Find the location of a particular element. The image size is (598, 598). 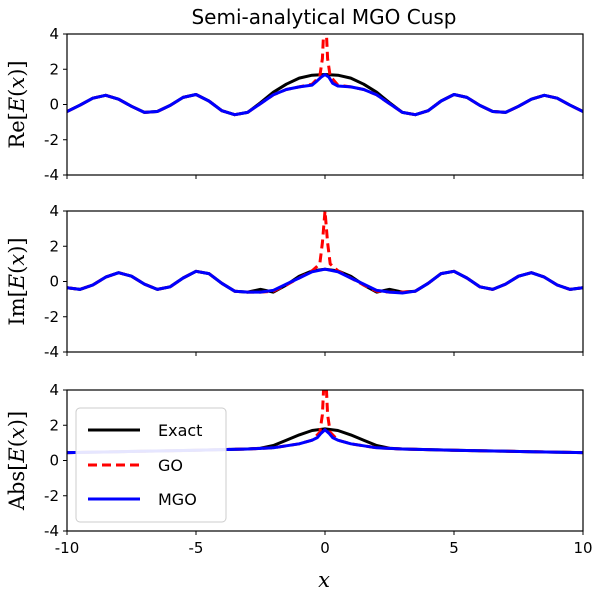

xtick-label: -10 is located at coordinates (67, 548).